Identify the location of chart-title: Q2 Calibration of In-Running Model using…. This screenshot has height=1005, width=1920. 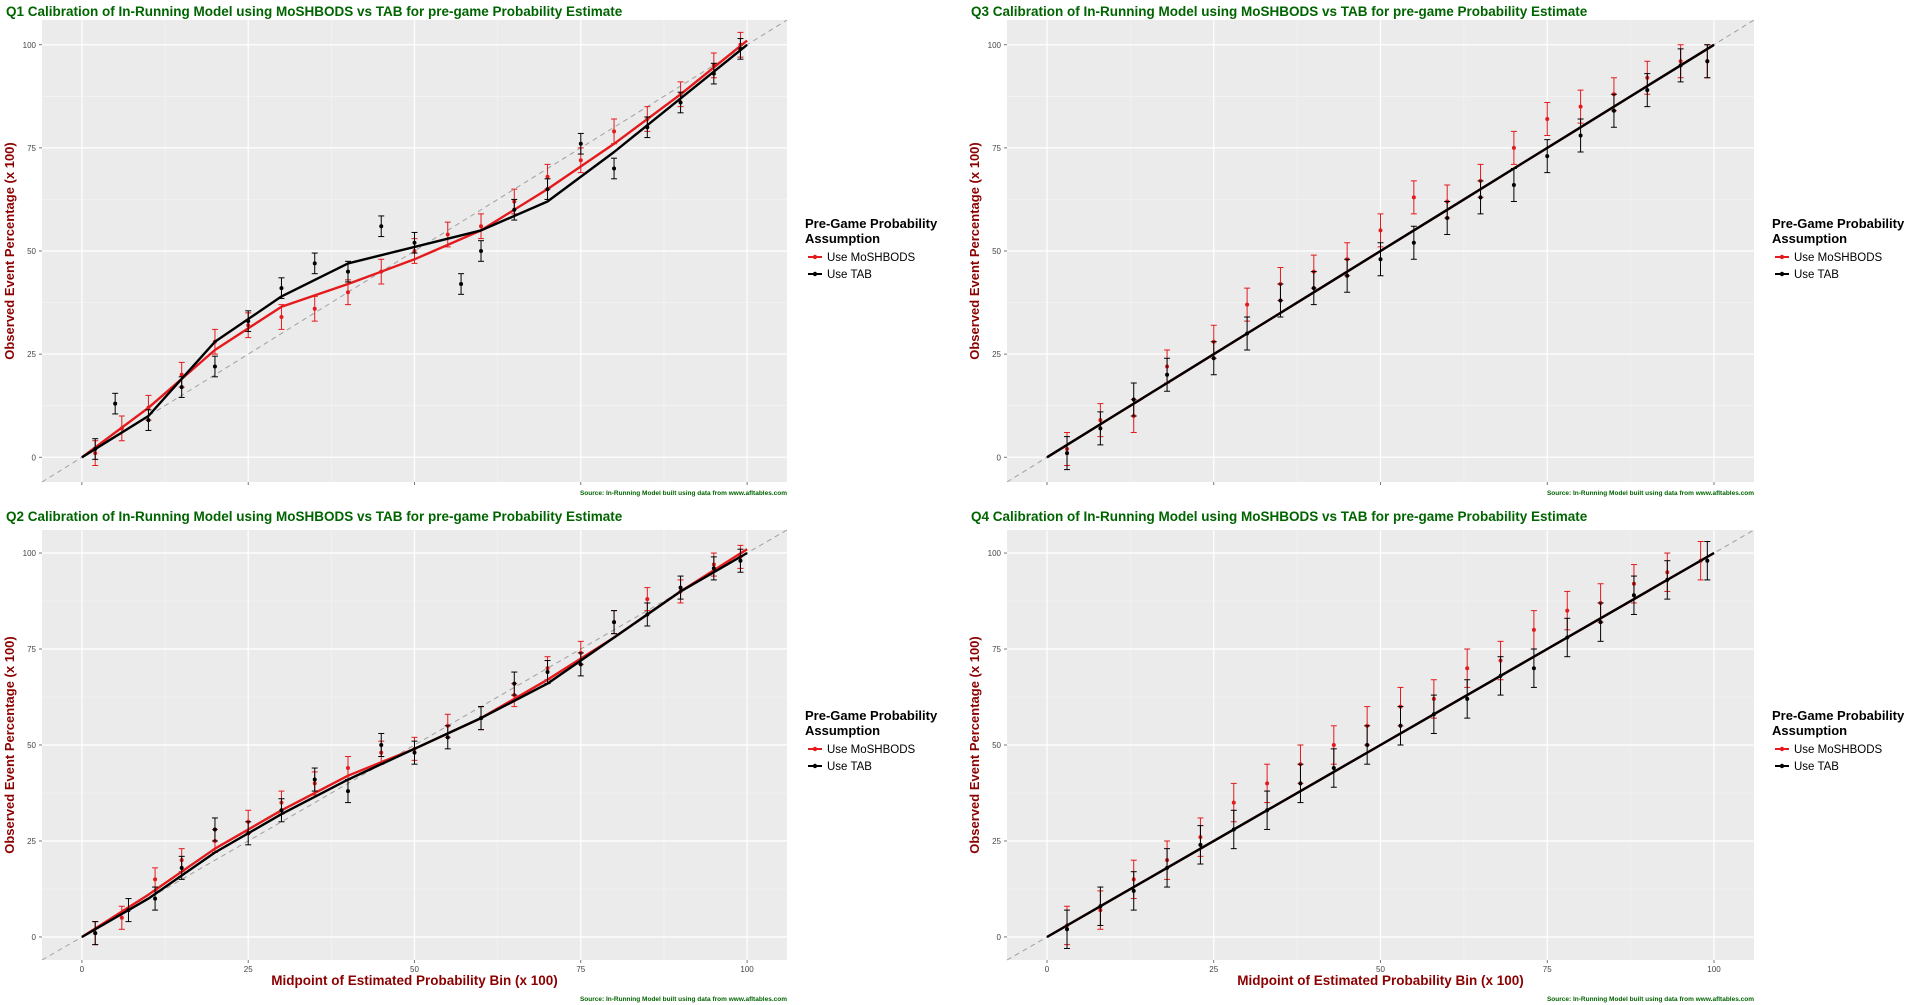
(314, 516).